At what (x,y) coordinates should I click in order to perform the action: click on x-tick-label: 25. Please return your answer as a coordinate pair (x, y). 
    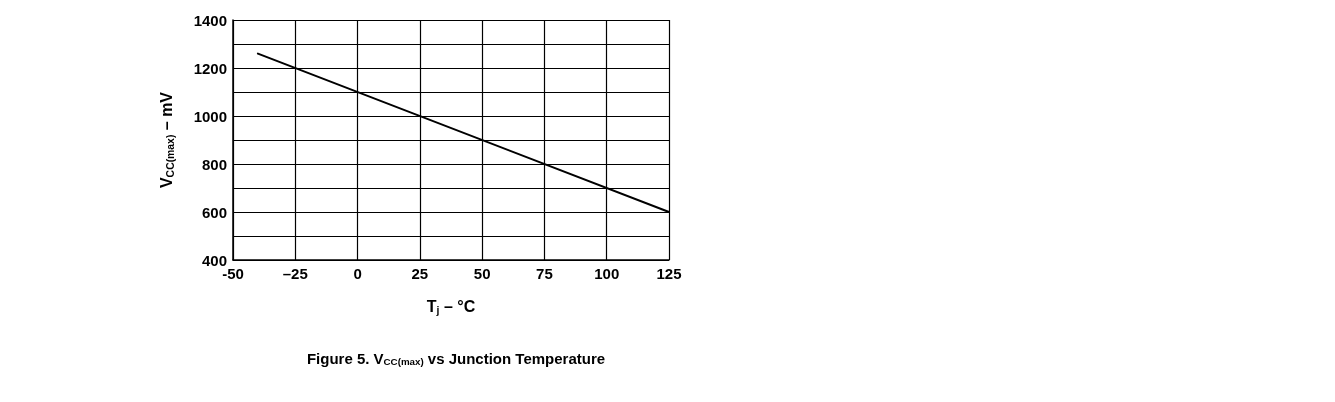
    Looking at the image, I should click on (420, 273).